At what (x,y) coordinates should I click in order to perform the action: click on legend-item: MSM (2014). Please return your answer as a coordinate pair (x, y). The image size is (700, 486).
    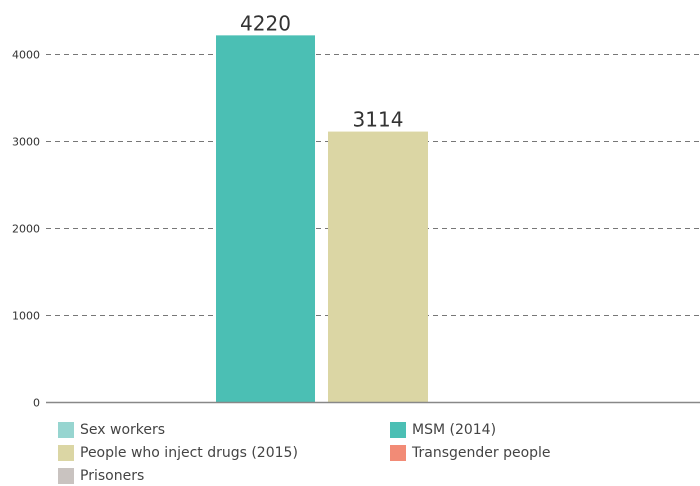
    Looking at the image, I should click on (443, 430).